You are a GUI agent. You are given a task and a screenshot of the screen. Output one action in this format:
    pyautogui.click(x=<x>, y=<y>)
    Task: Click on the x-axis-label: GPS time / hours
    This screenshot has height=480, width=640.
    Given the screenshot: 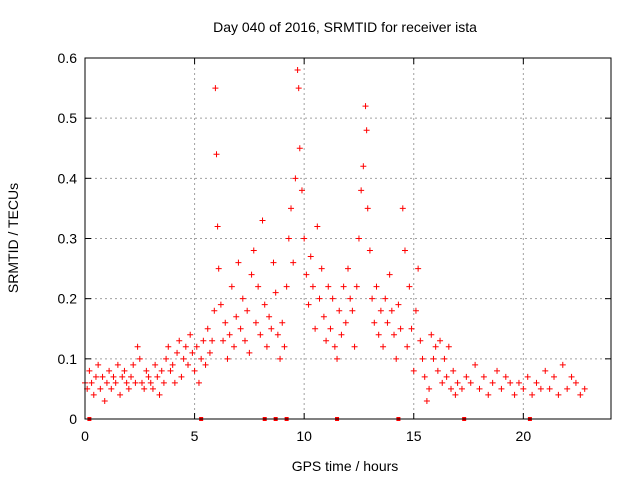 What is the action you would take?
    pyautogui.click(x=345, y=466)
    